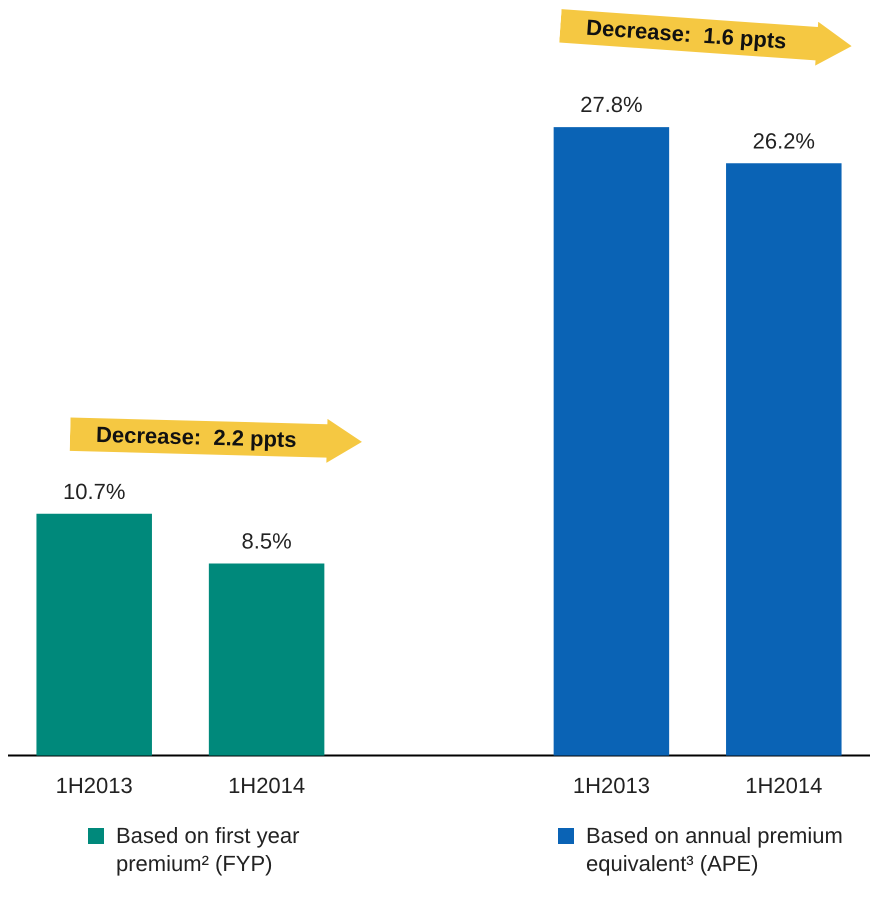 The width and height of the screenshot is (878, 905). What do you see at coordinates (783, 141) in the screenshot?
I see `data-label: 26.2%` at bounding box center [783, 141].